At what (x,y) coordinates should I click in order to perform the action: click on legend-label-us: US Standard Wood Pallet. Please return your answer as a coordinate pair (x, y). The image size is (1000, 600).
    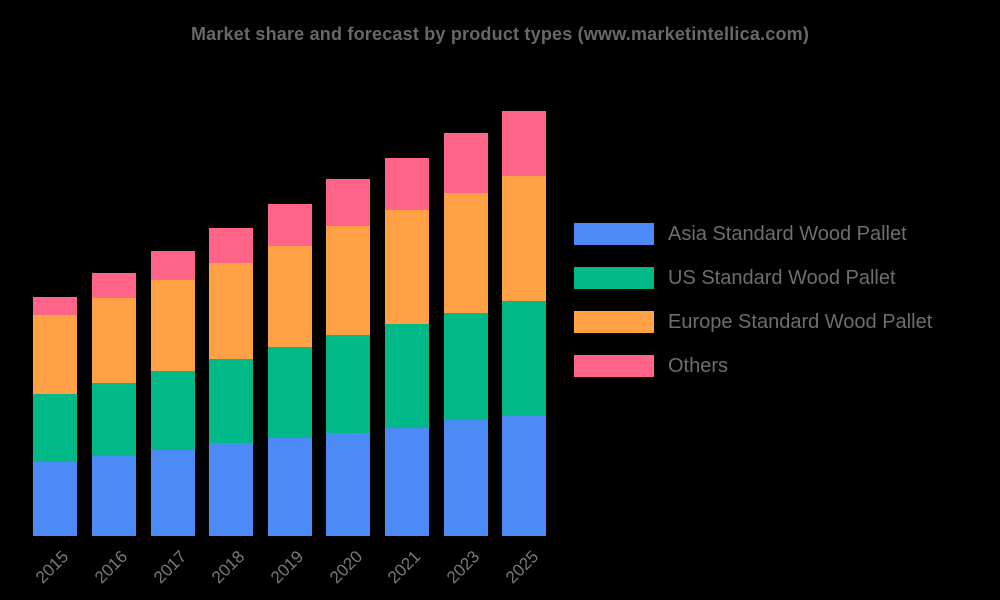
    Looking at the image, I should click on (782, 277).